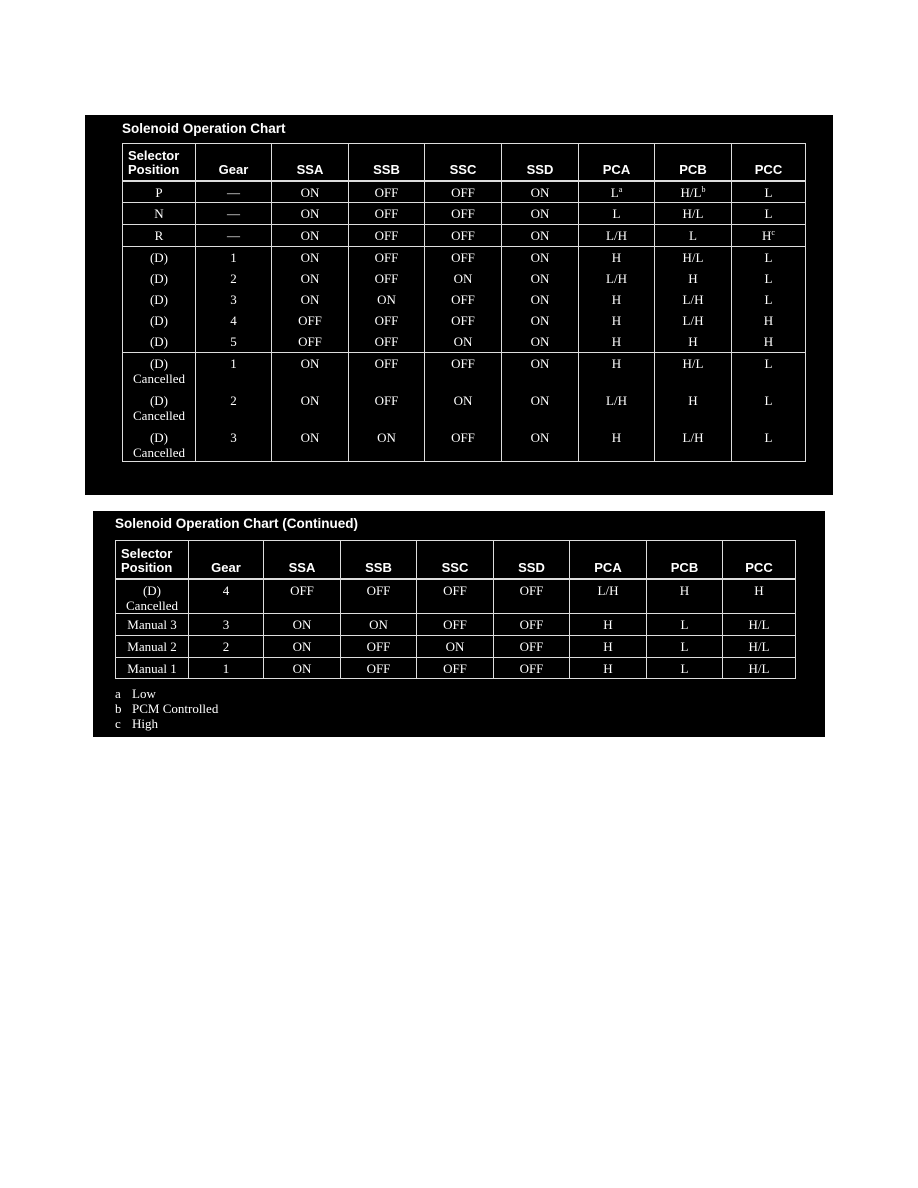 The height and width of the screenshot is (1188, 918). Describe the element at coordinates (144, 693) in the screenshot. I see `footnote-text: Low` at that location.